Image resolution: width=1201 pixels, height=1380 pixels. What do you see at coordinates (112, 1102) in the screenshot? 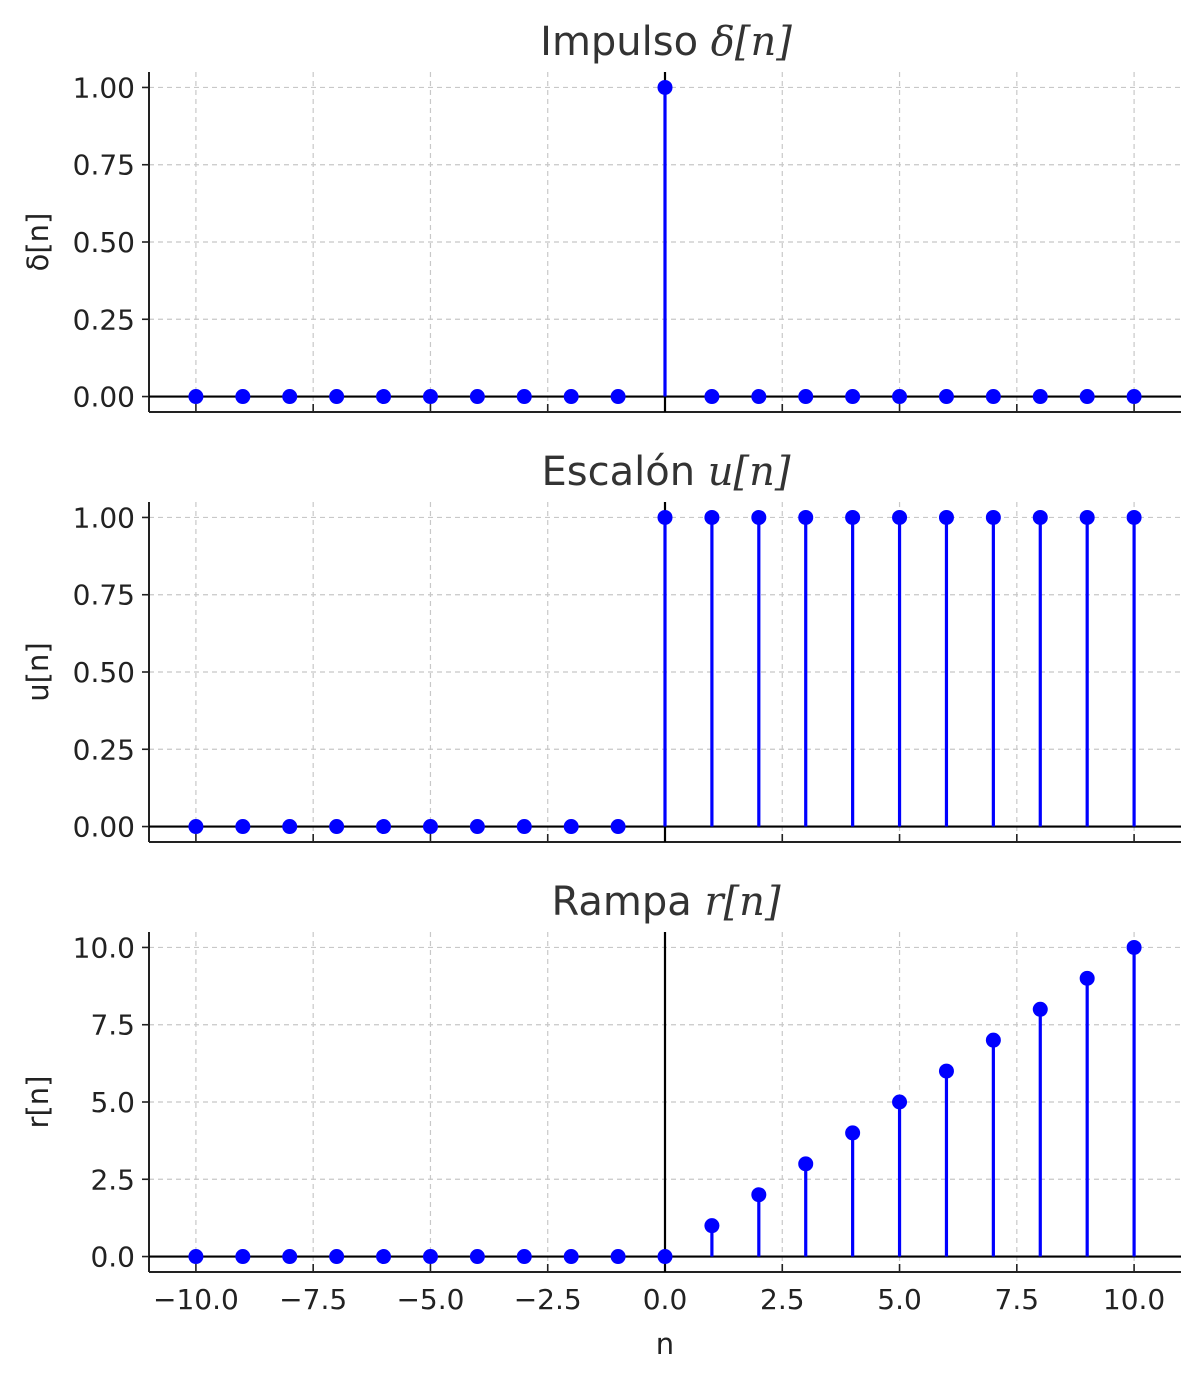
I see `y-tick-label: 5.0` at bounding box center [112, 1102].